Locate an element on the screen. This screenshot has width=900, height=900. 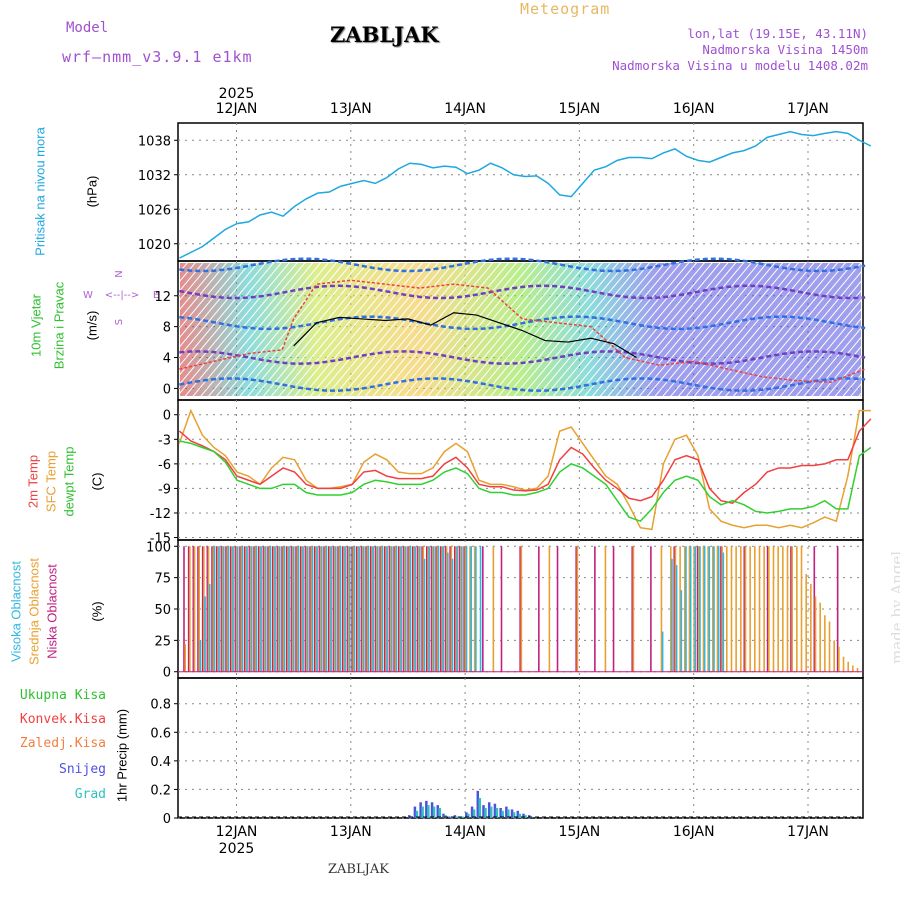
temp-line-sfc-temp is located at coordinates (524, 469).